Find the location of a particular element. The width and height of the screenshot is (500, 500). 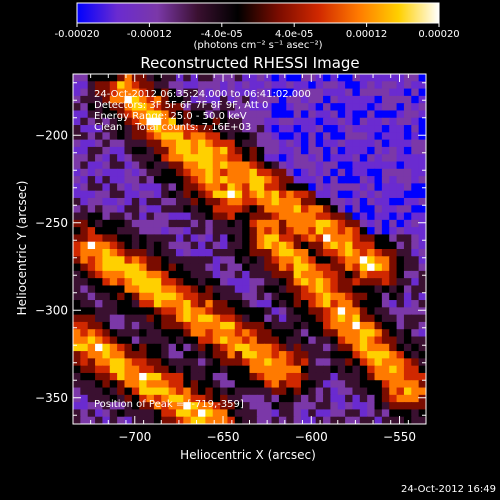

y-tick-label: −250 is located at coordinates (51, 223).